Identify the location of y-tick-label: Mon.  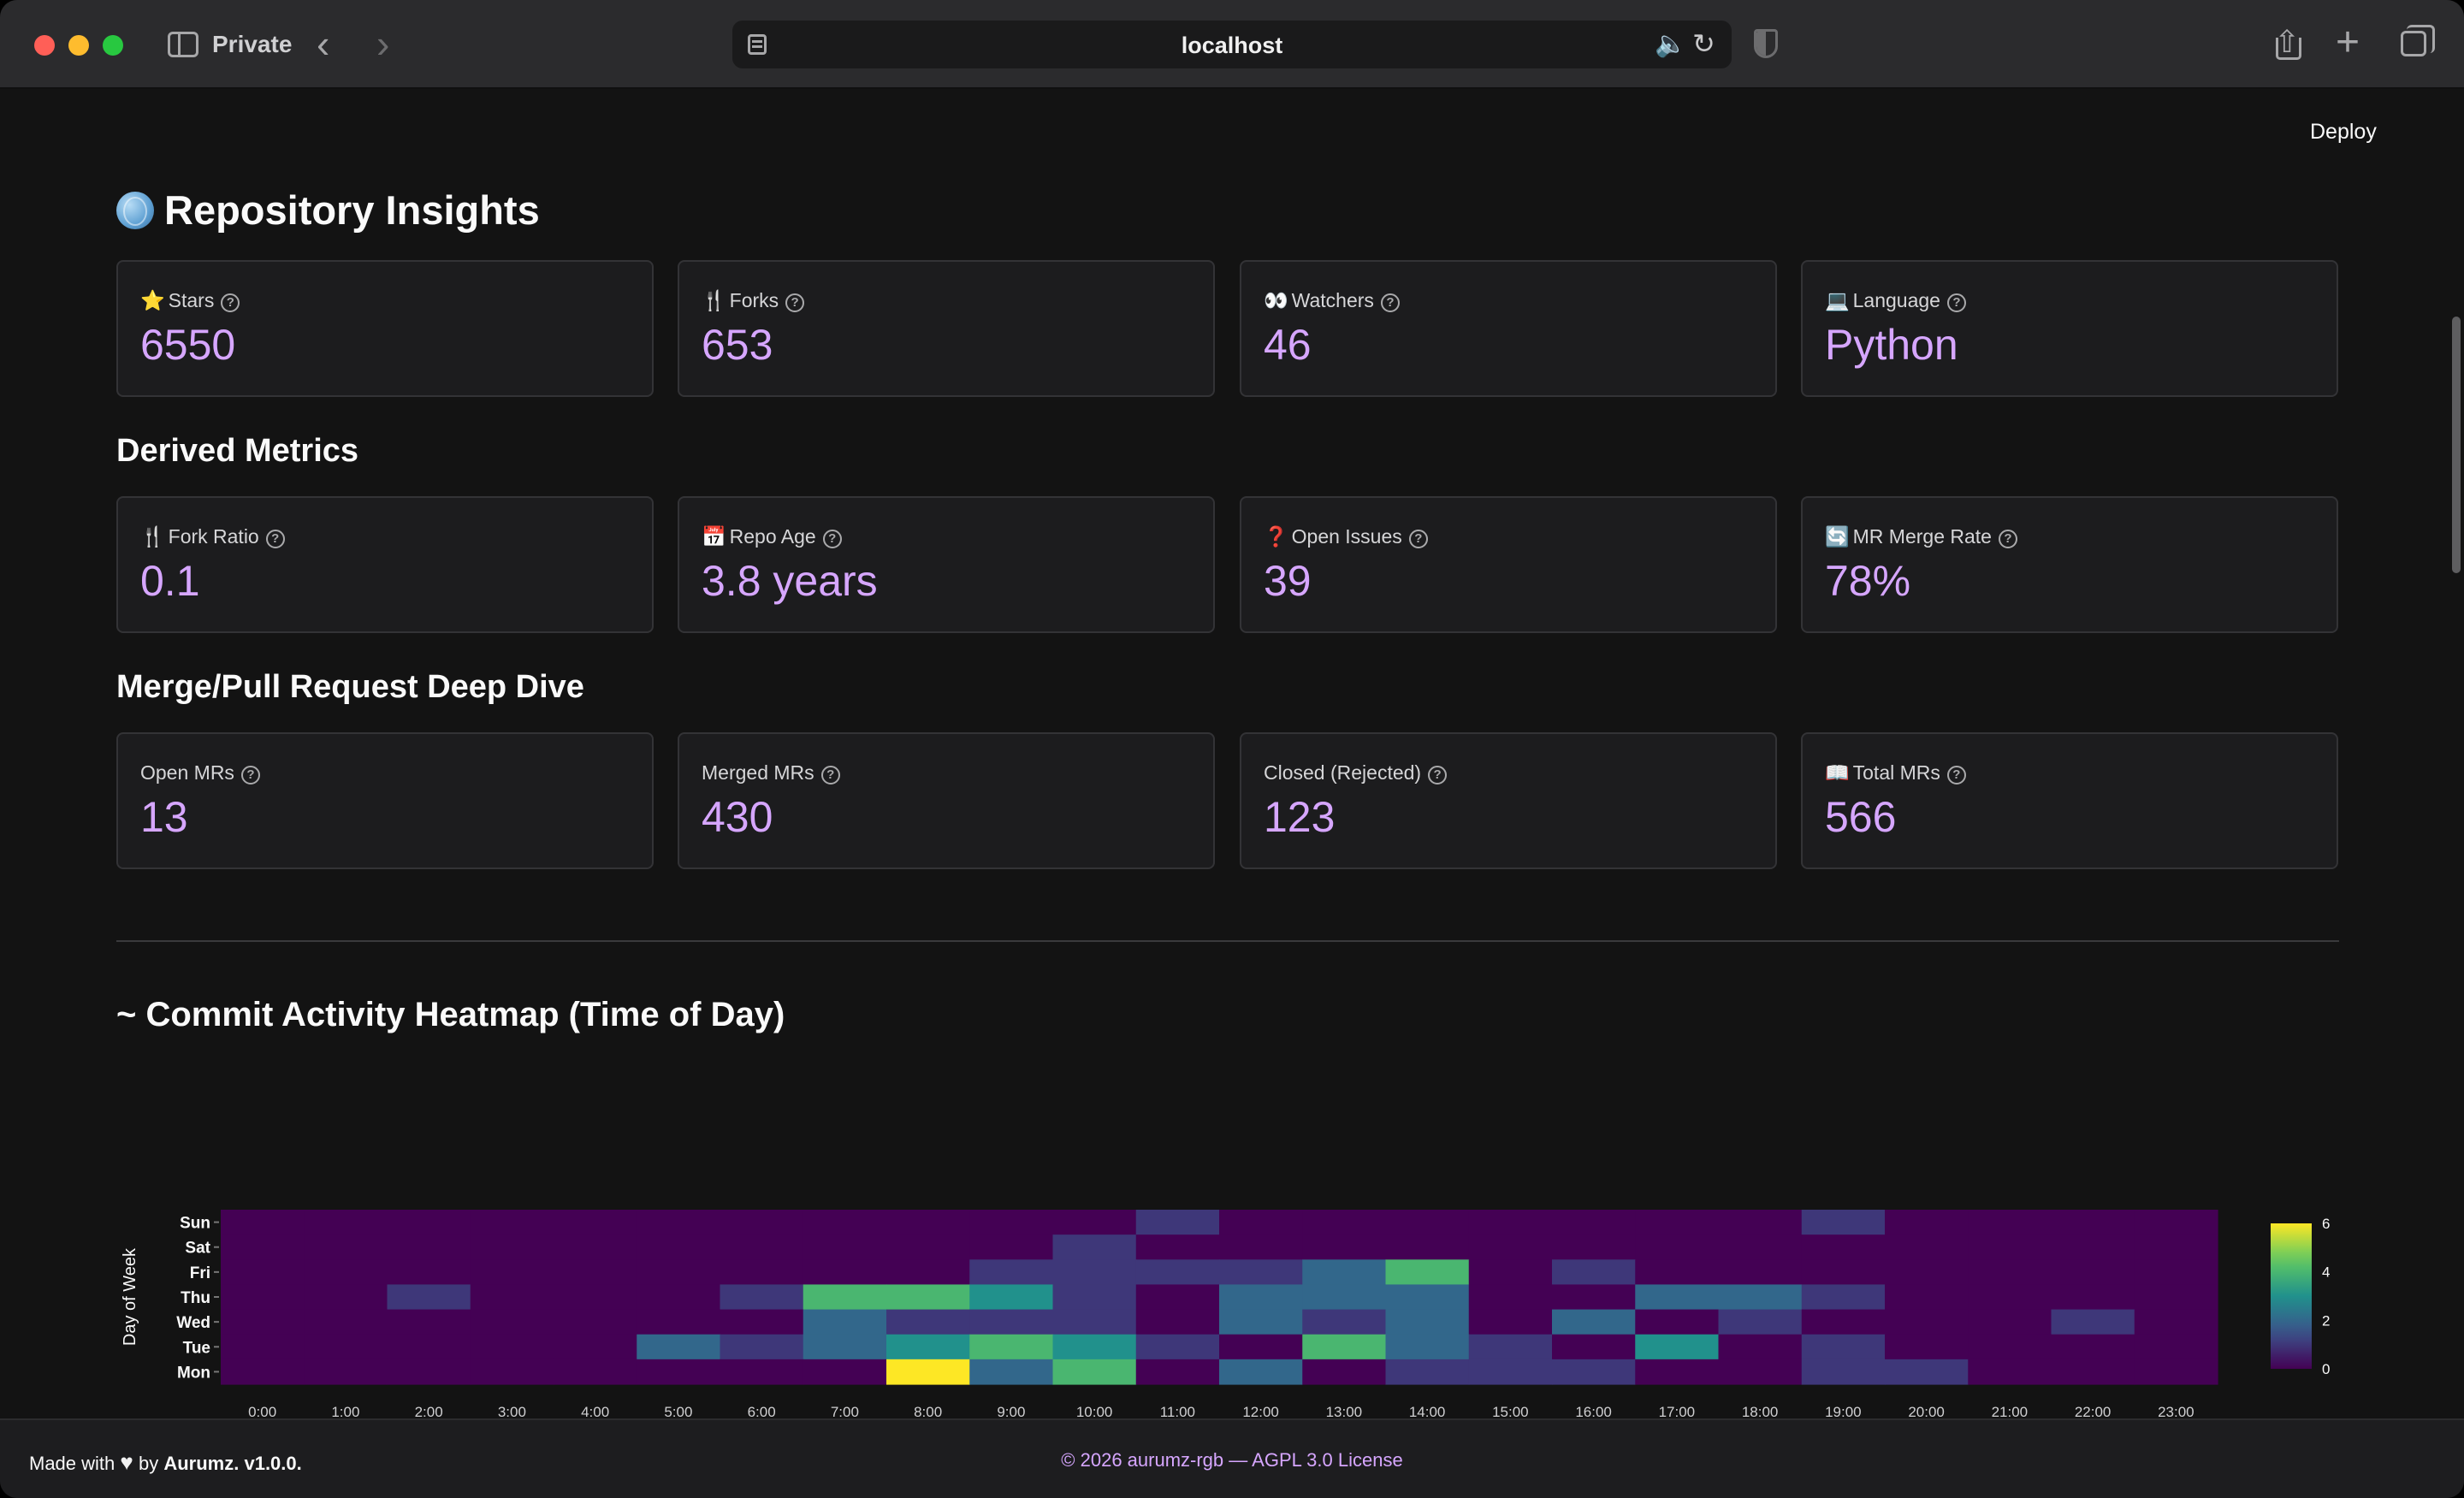
(193, 1373).